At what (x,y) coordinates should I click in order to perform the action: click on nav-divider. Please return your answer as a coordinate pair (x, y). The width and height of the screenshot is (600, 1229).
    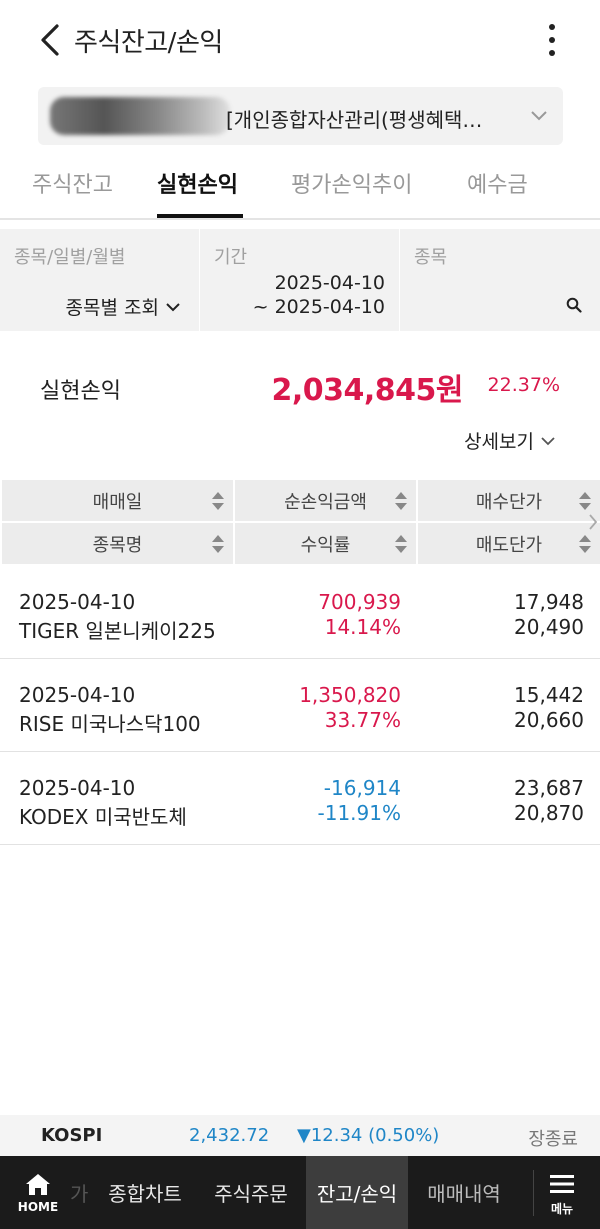
    Looking at the image, I should click on (533, 1193).